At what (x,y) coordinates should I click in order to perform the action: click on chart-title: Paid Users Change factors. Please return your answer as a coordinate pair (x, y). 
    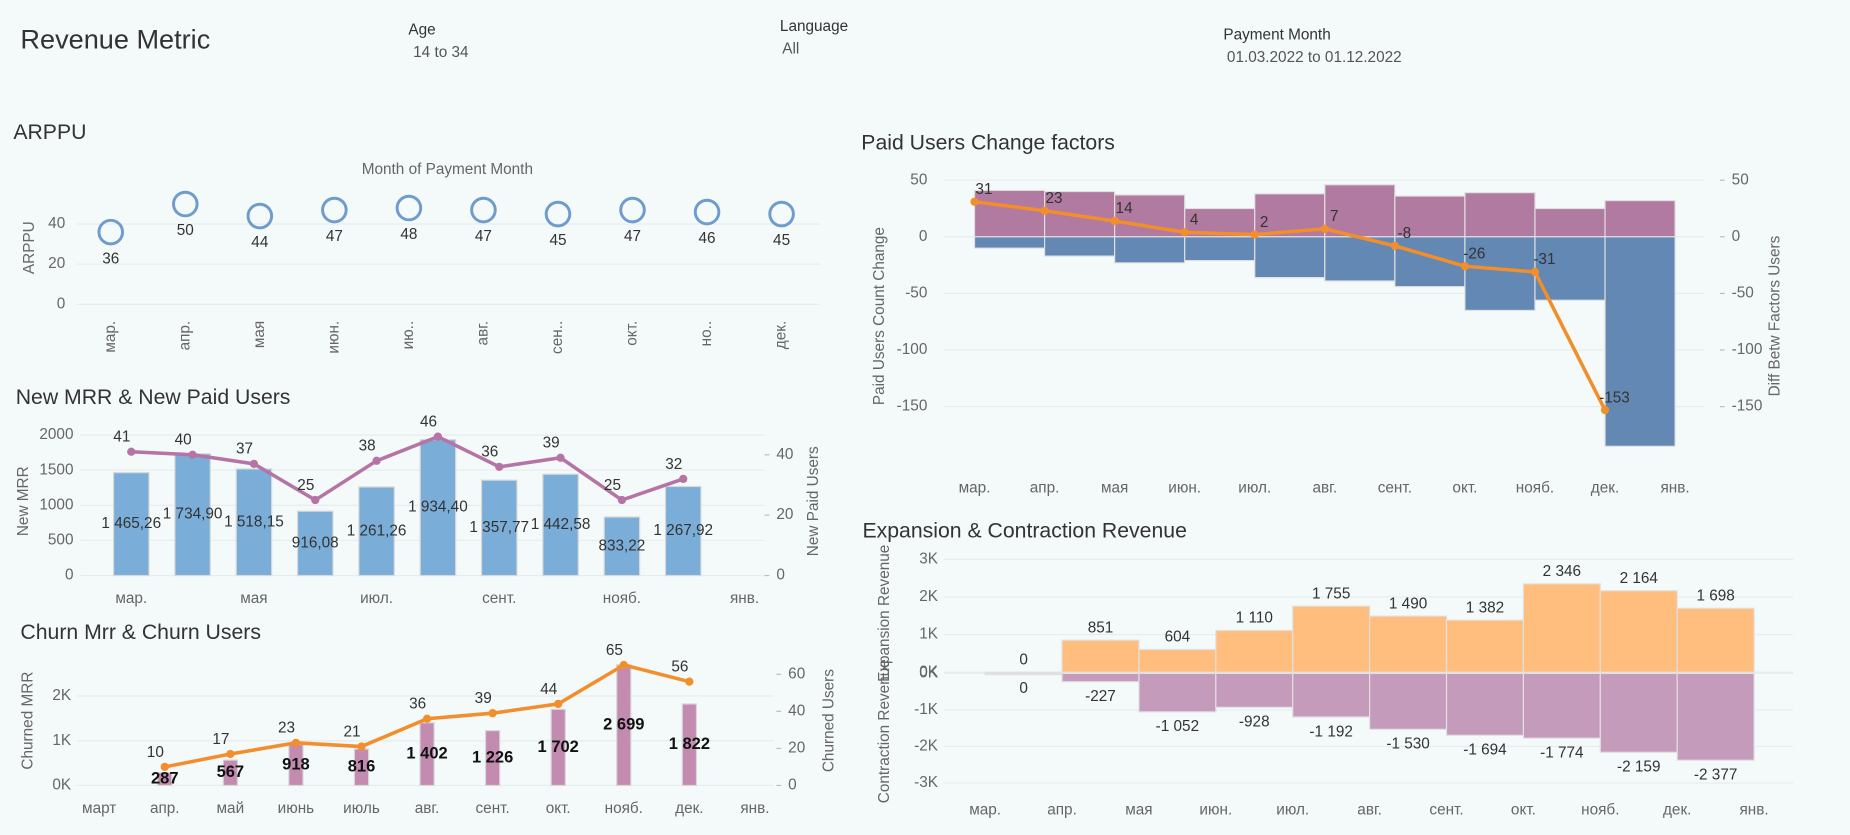
    Looking at the image, I should click on (988, 142).